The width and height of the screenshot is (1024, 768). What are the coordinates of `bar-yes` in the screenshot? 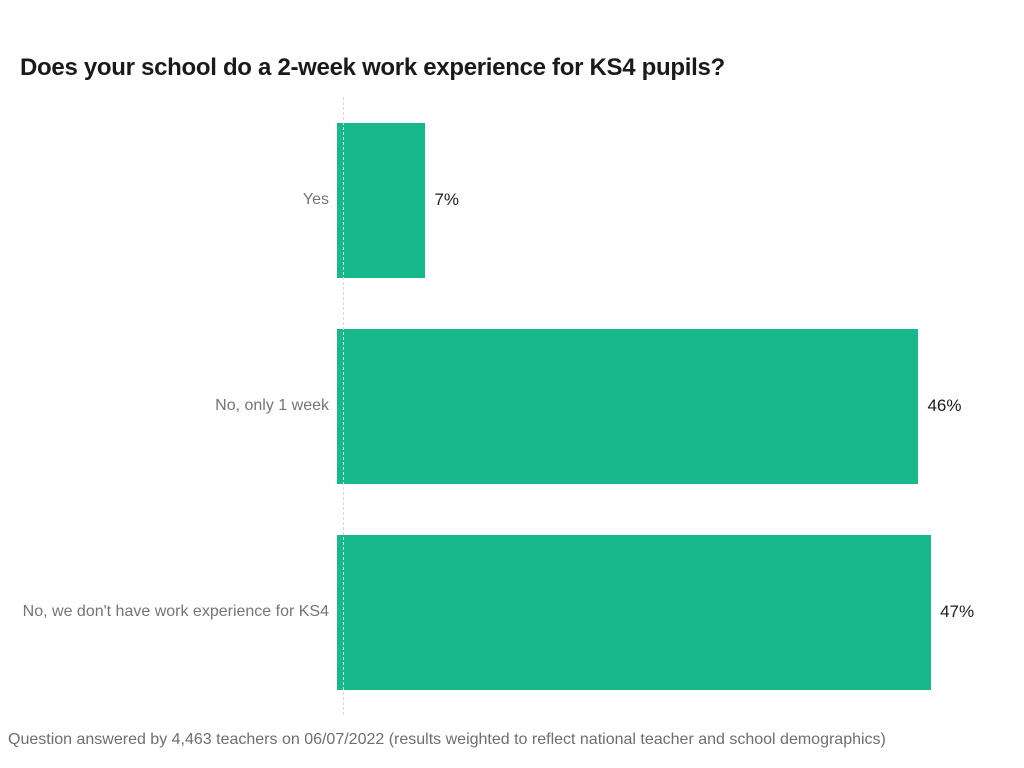 It's located at (381, 200).